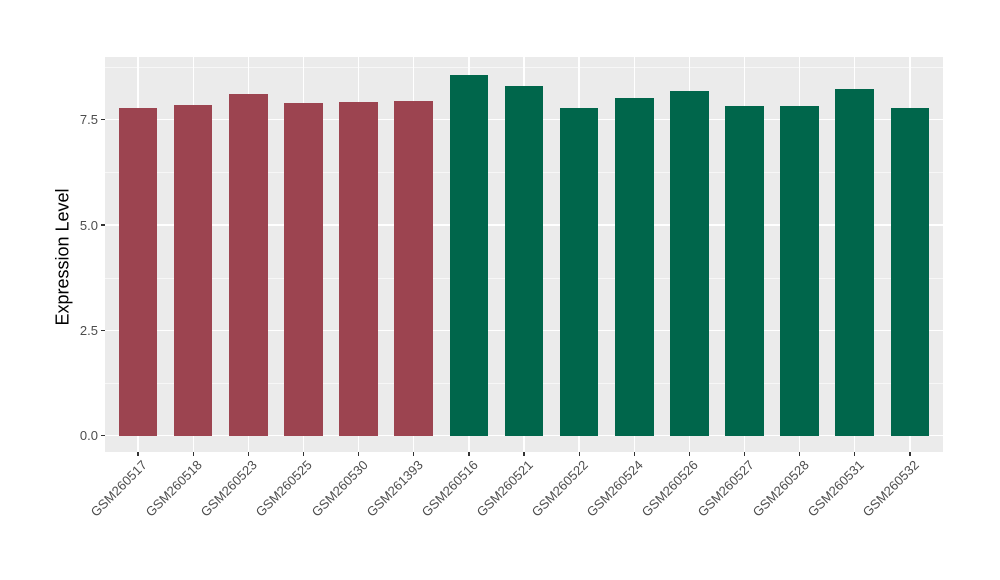 This screenshot has width=1000, height=580. Describe the element at coordinates (62, 257) in the screenshot. I see `y-axis-title: Expression Level` at that location.